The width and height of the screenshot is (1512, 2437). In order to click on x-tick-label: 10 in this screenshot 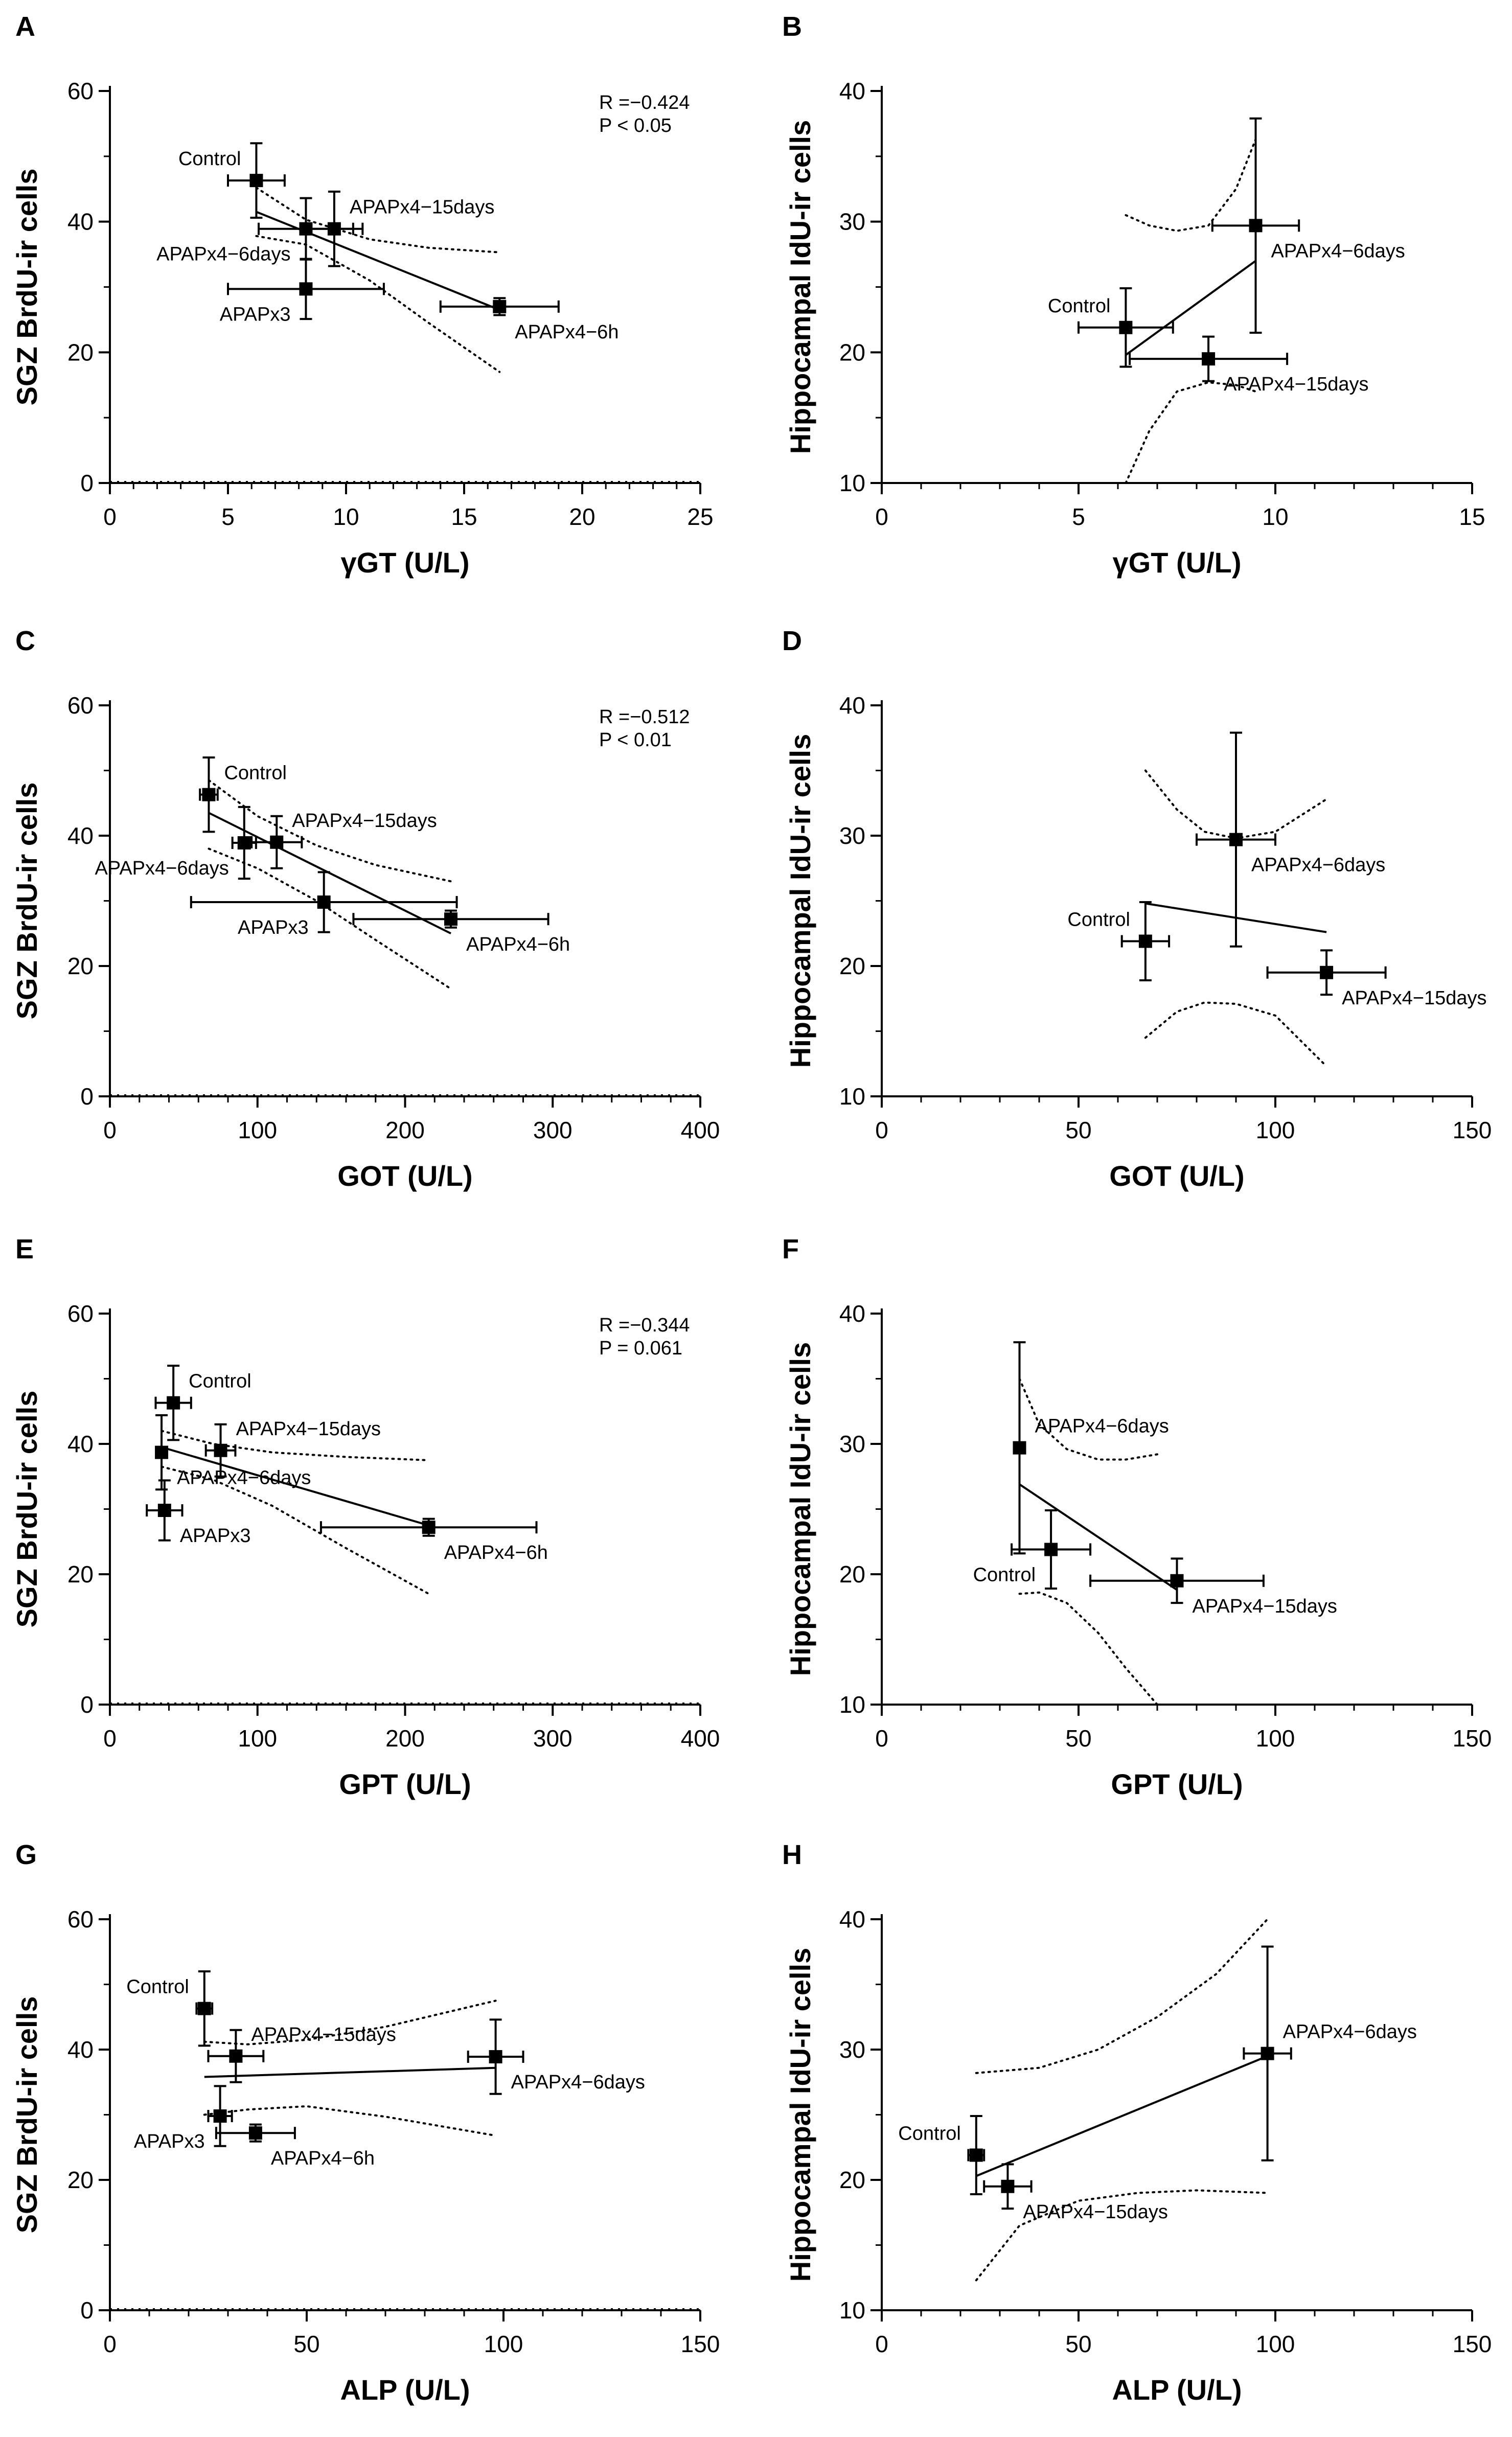, I will do `click(1275, 516)`.